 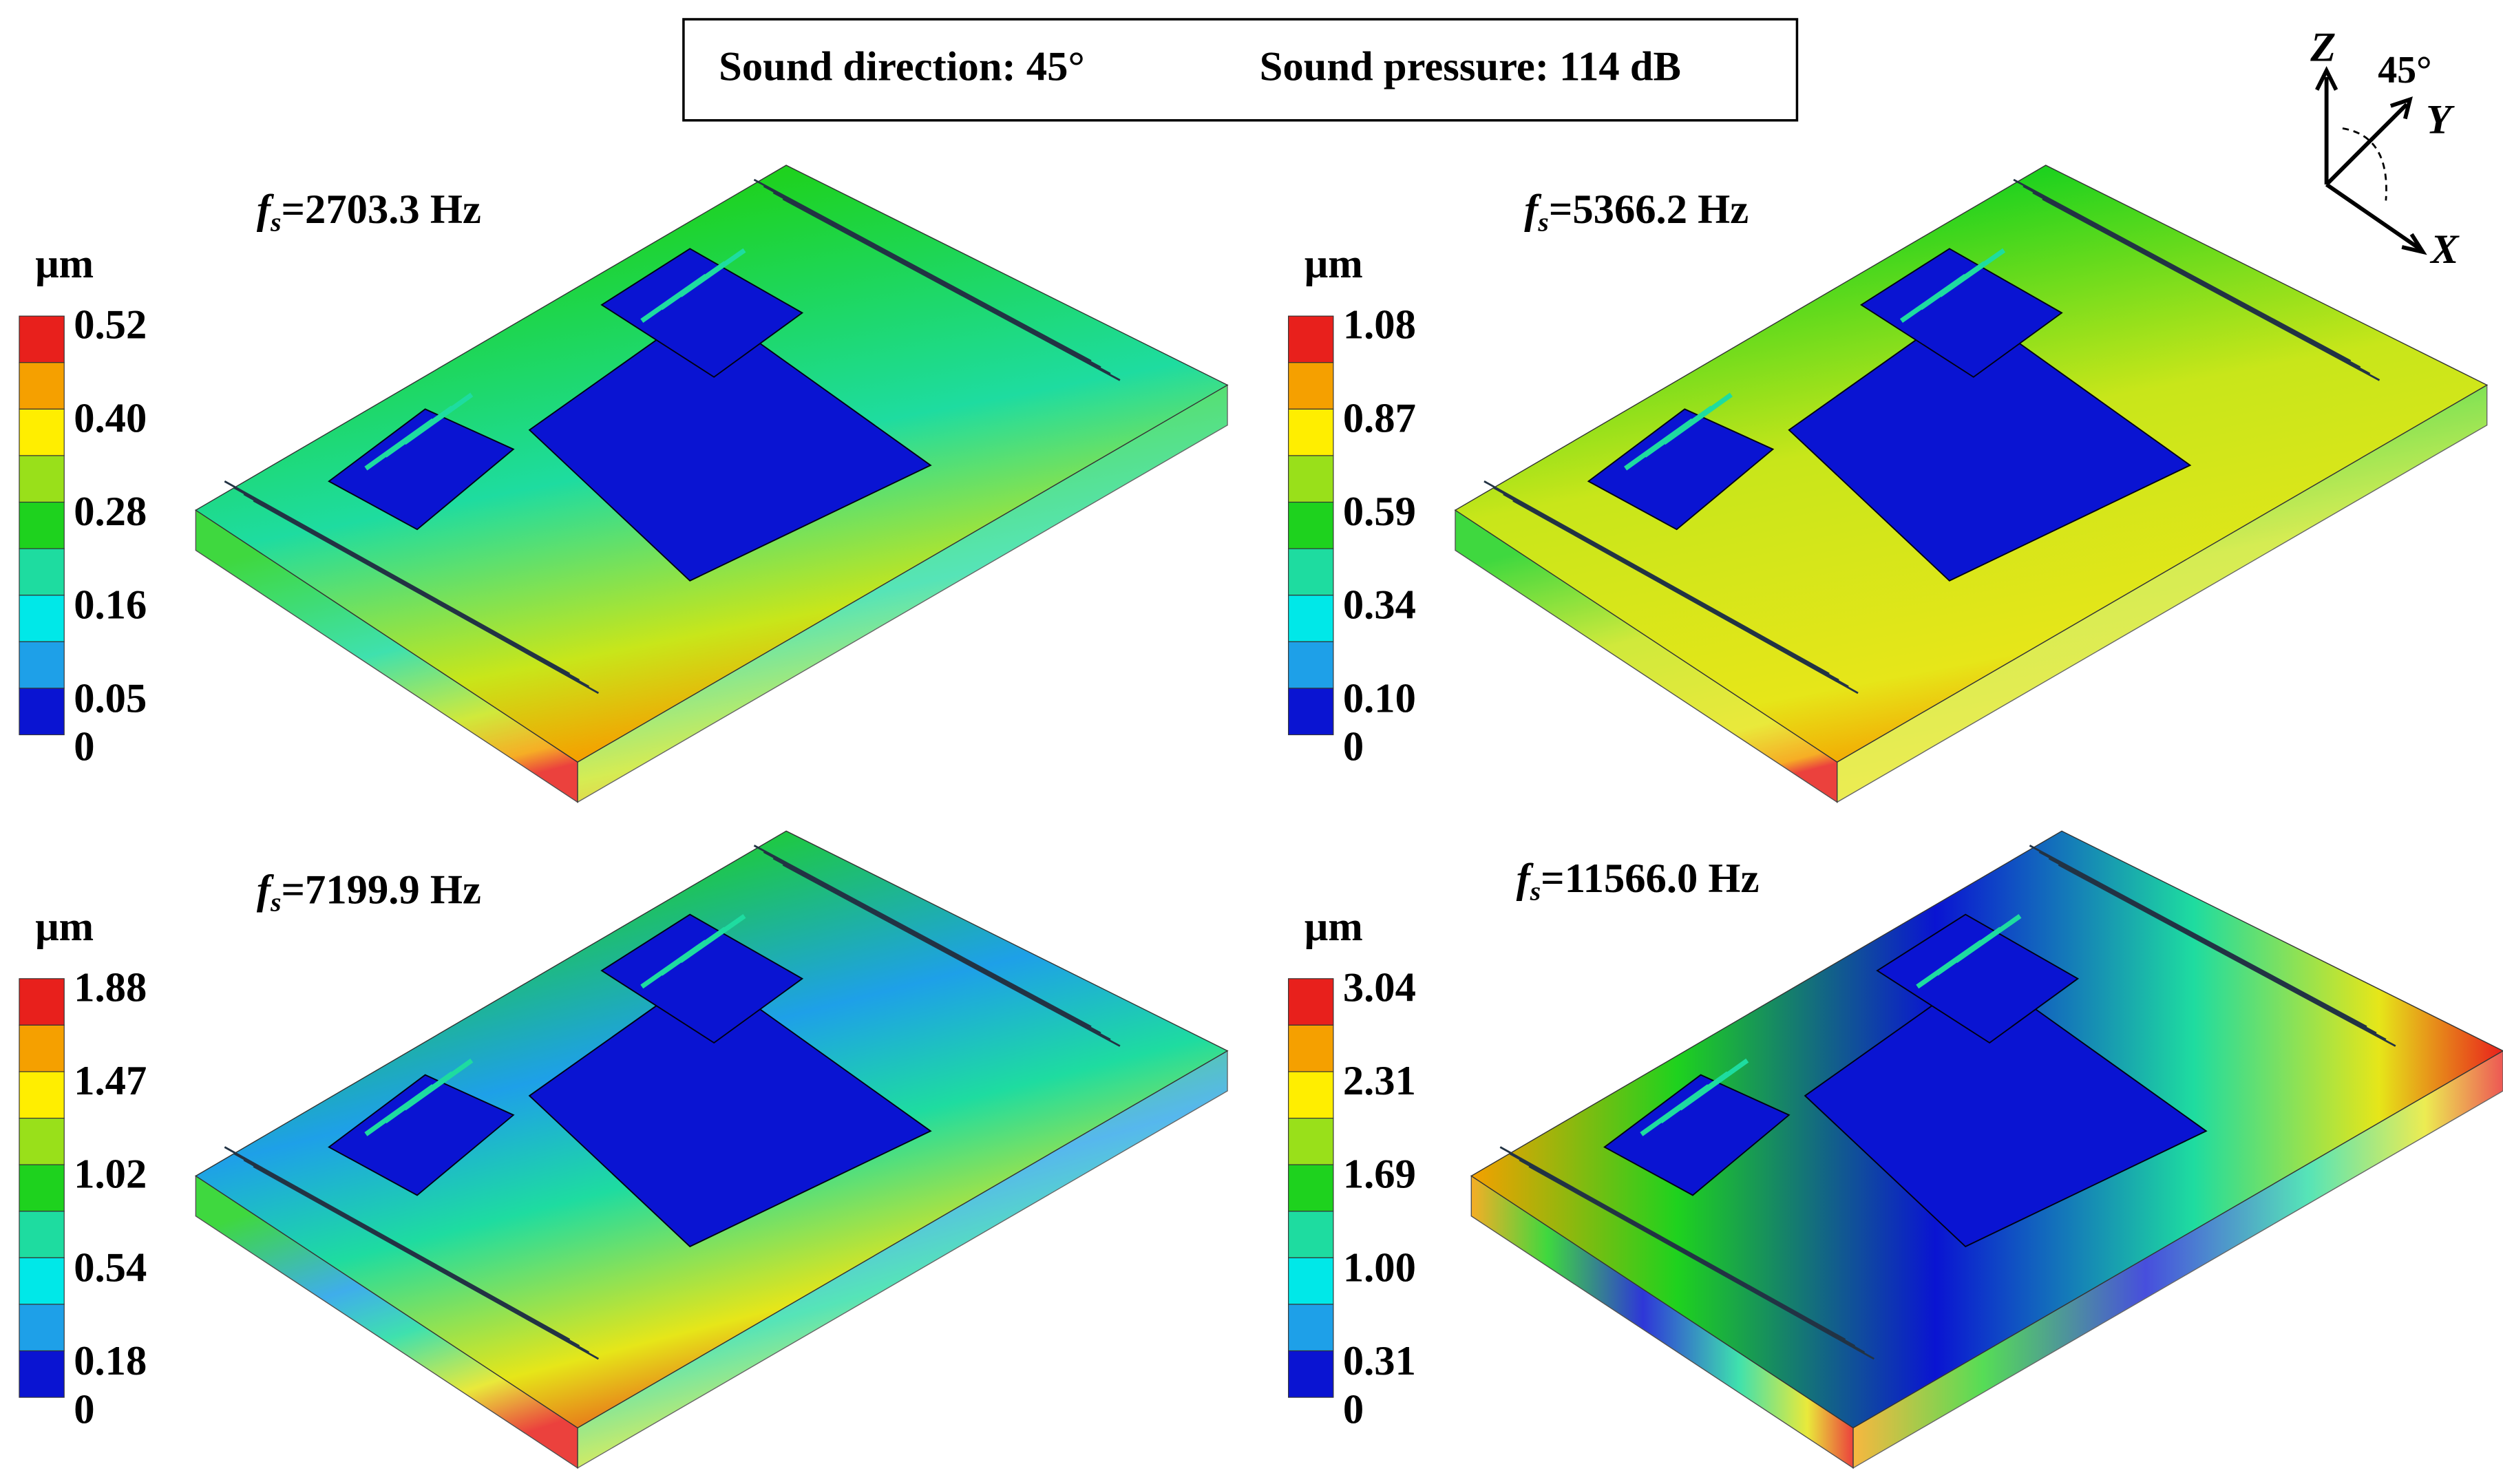 What do you see at coordinates (110, 698) in the screenshot?
I see `legend-label: 0.05` at bounding box center [110, 698].